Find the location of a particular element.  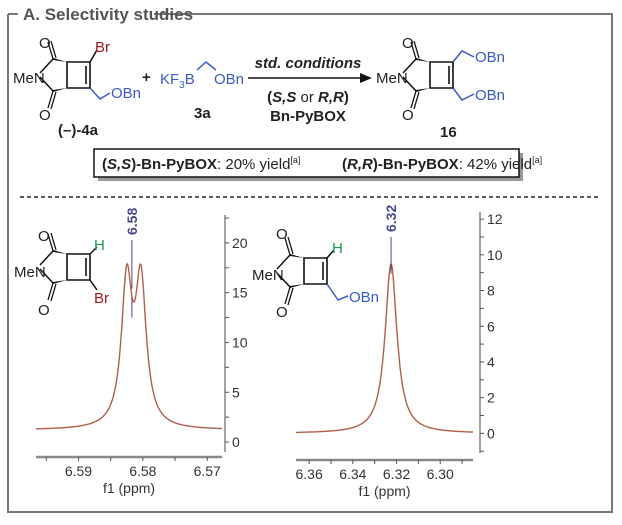

yield-rr: (R,R)-Bn-PyBOX: 42% yield[a] is located at coordinates (442, 164).